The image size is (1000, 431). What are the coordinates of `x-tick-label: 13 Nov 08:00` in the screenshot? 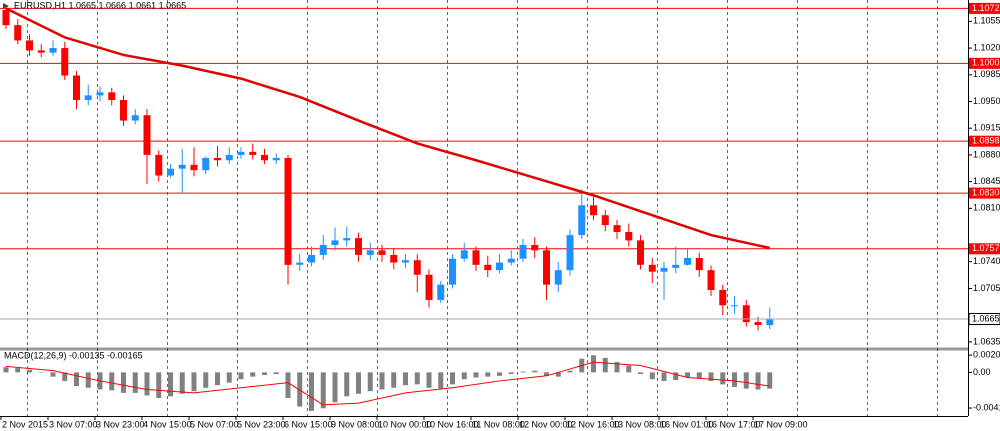 It's located at (640, 424).